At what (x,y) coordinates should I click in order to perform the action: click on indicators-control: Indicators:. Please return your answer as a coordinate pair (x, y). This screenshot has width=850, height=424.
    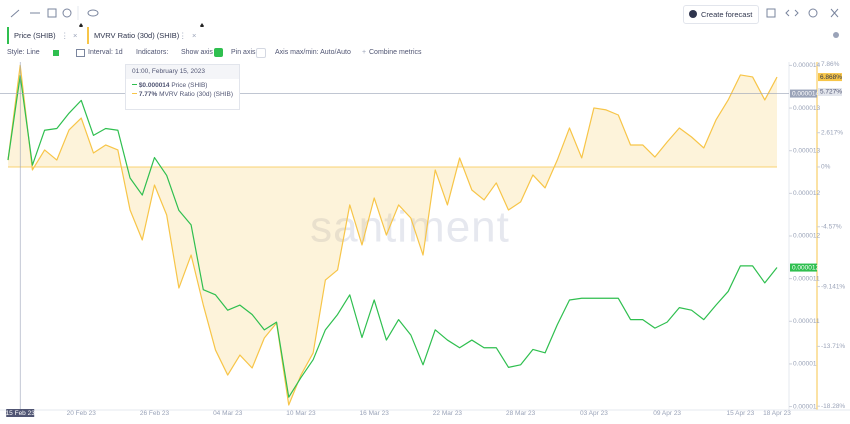
    Looking at the image, I should click on (152, 52).